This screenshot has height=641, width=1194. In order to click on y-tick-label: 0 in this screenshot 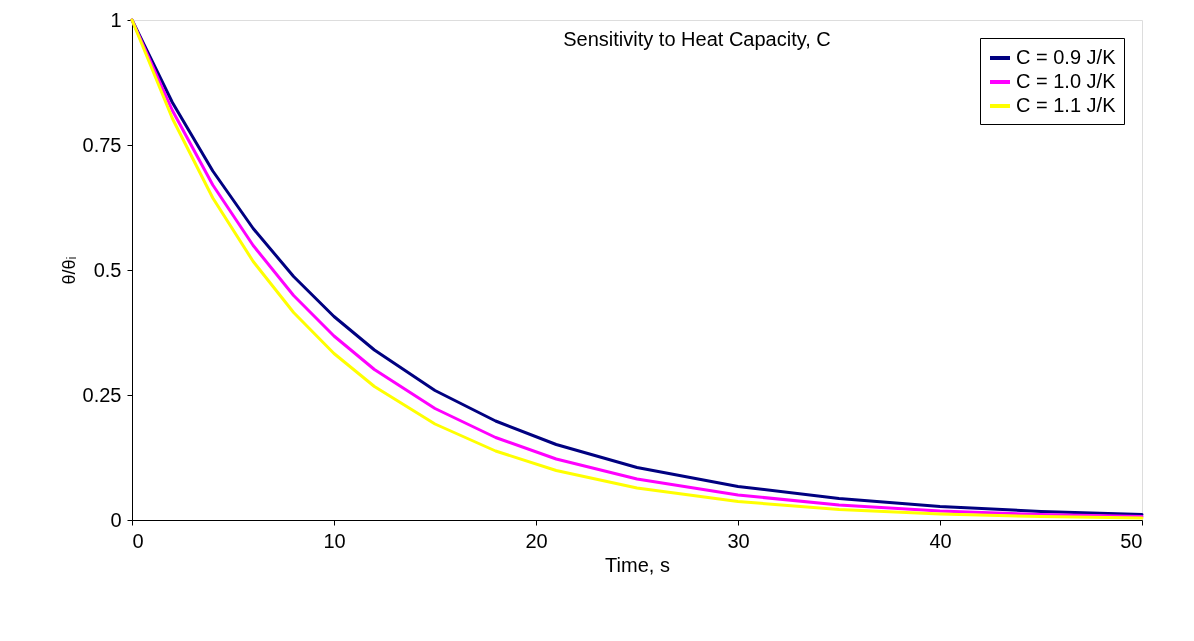, I will do `click(116, 519)`.